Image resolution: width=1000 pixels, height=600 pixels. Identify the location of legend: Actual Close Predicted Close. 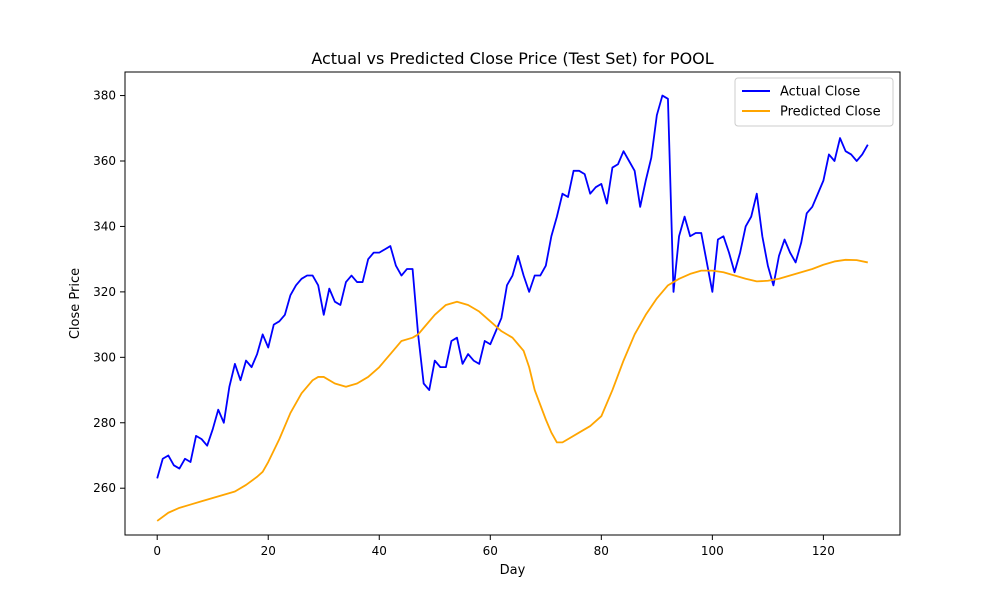
(814, 102).